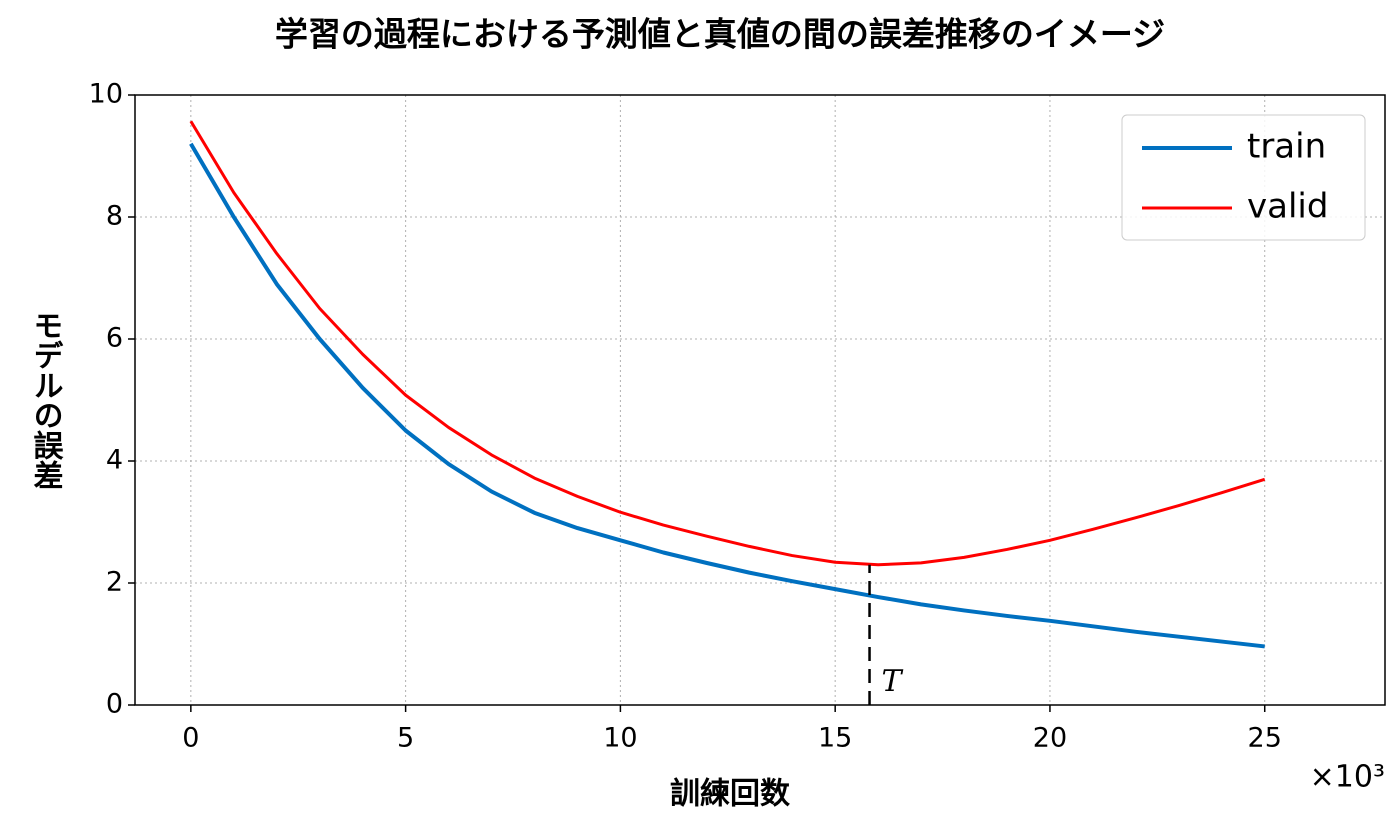 The image size is (1400, 837). I want to click on legend-label: valid, so click(1287, 207).